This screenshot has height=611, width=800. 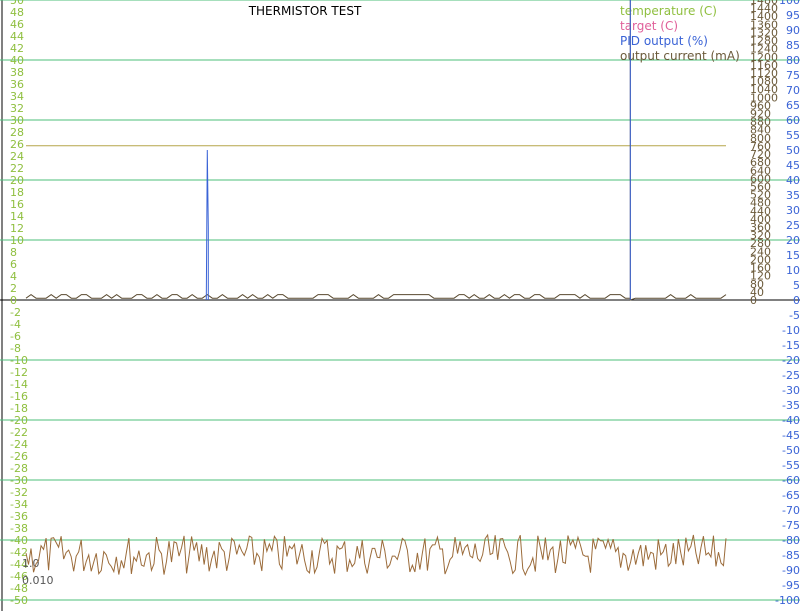 I want to click on left-tick-label: -28, so click(x=19, y=468).